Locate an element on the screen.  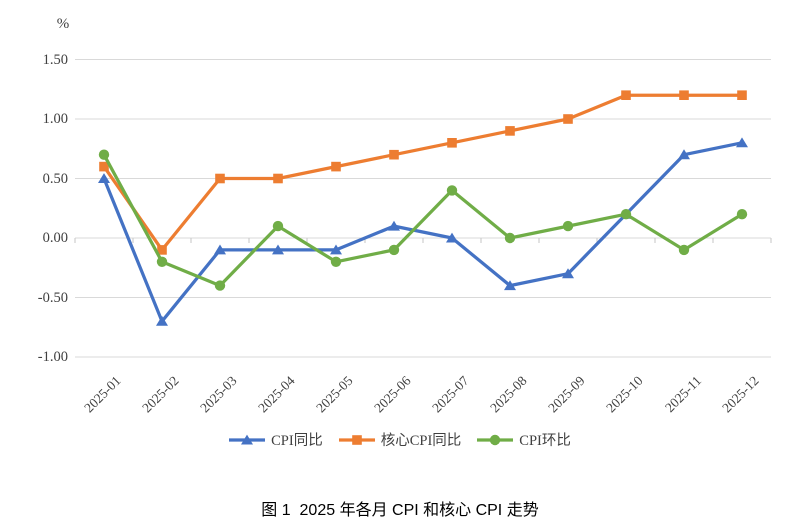
y-axis-unit-label: % is located at coordinates (63, 24).